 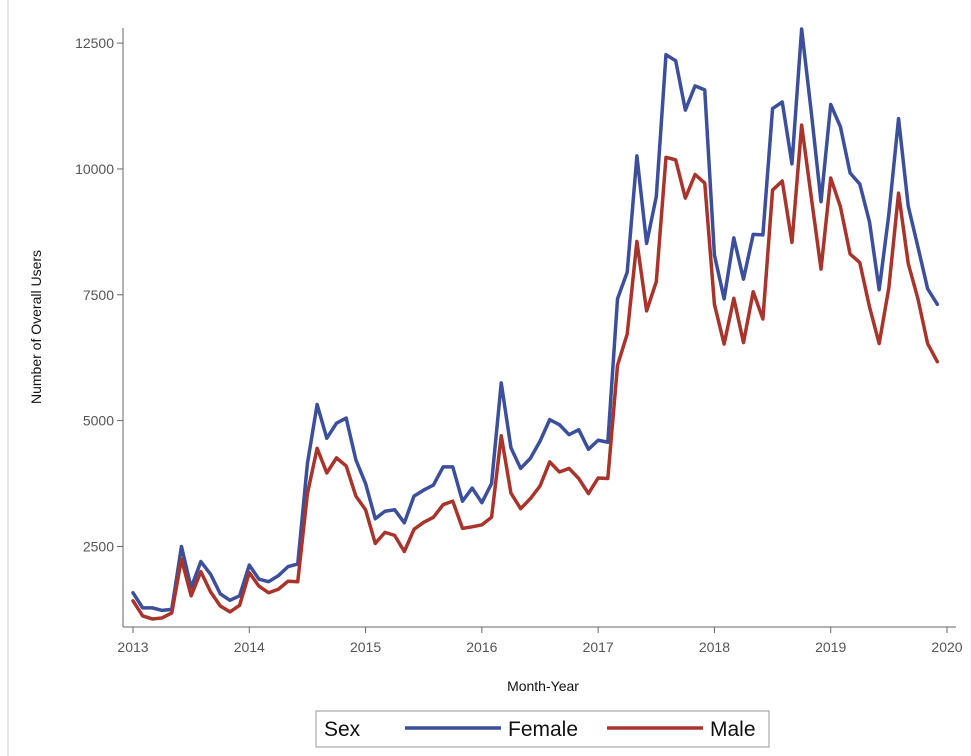 I want to click on x-tick-label: 2020, so click(x=946, y=647).